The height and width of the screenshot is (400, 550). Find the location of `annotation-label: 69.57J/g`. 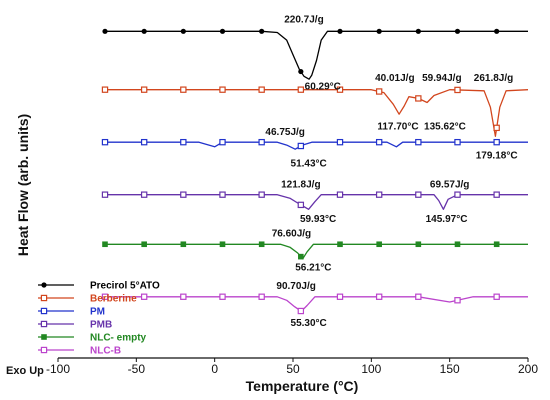

annotation-label: 69.57J/g is located at coordinates (449, 185).